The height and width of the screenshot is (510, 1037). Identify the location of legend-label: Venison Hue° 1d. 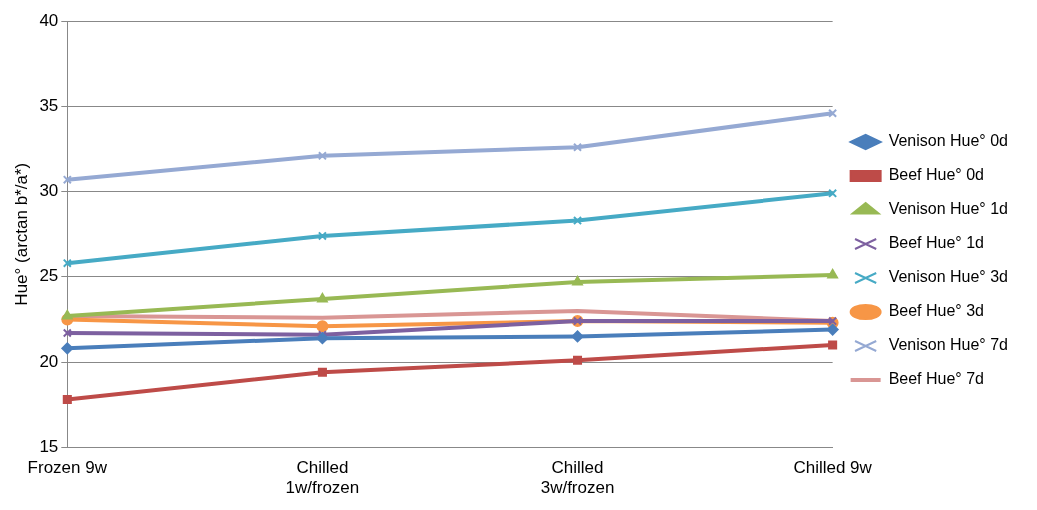
(948, 209).